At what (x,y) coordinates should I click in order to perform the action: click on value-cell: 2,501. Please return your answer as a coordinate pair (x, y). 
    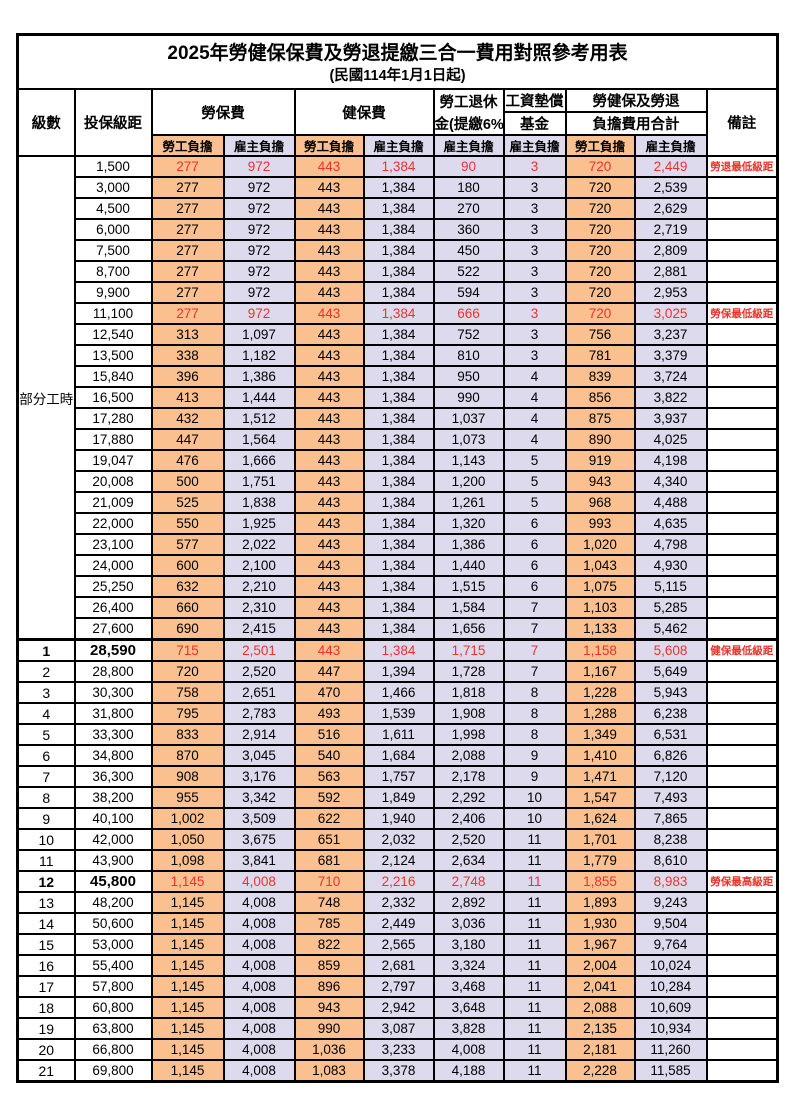
    Looking at the image, I should click on (259, 650).